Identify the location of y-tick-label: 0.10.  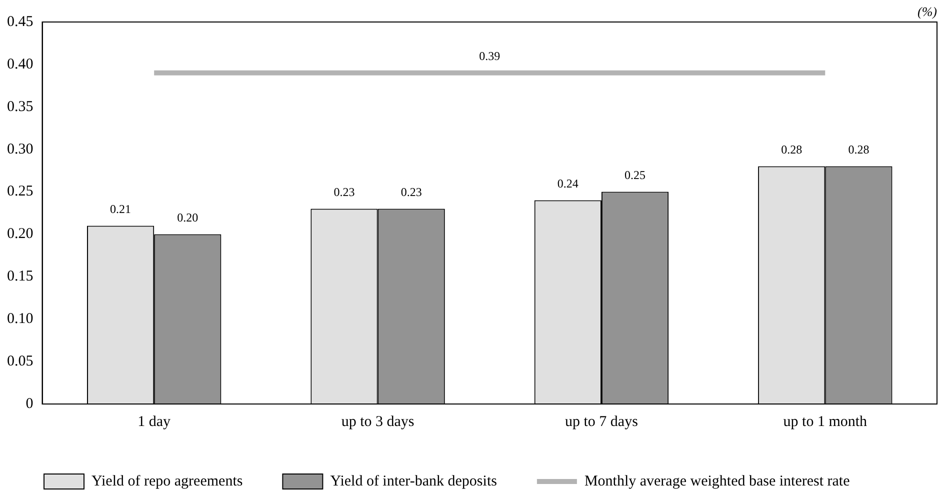
(20, 319).